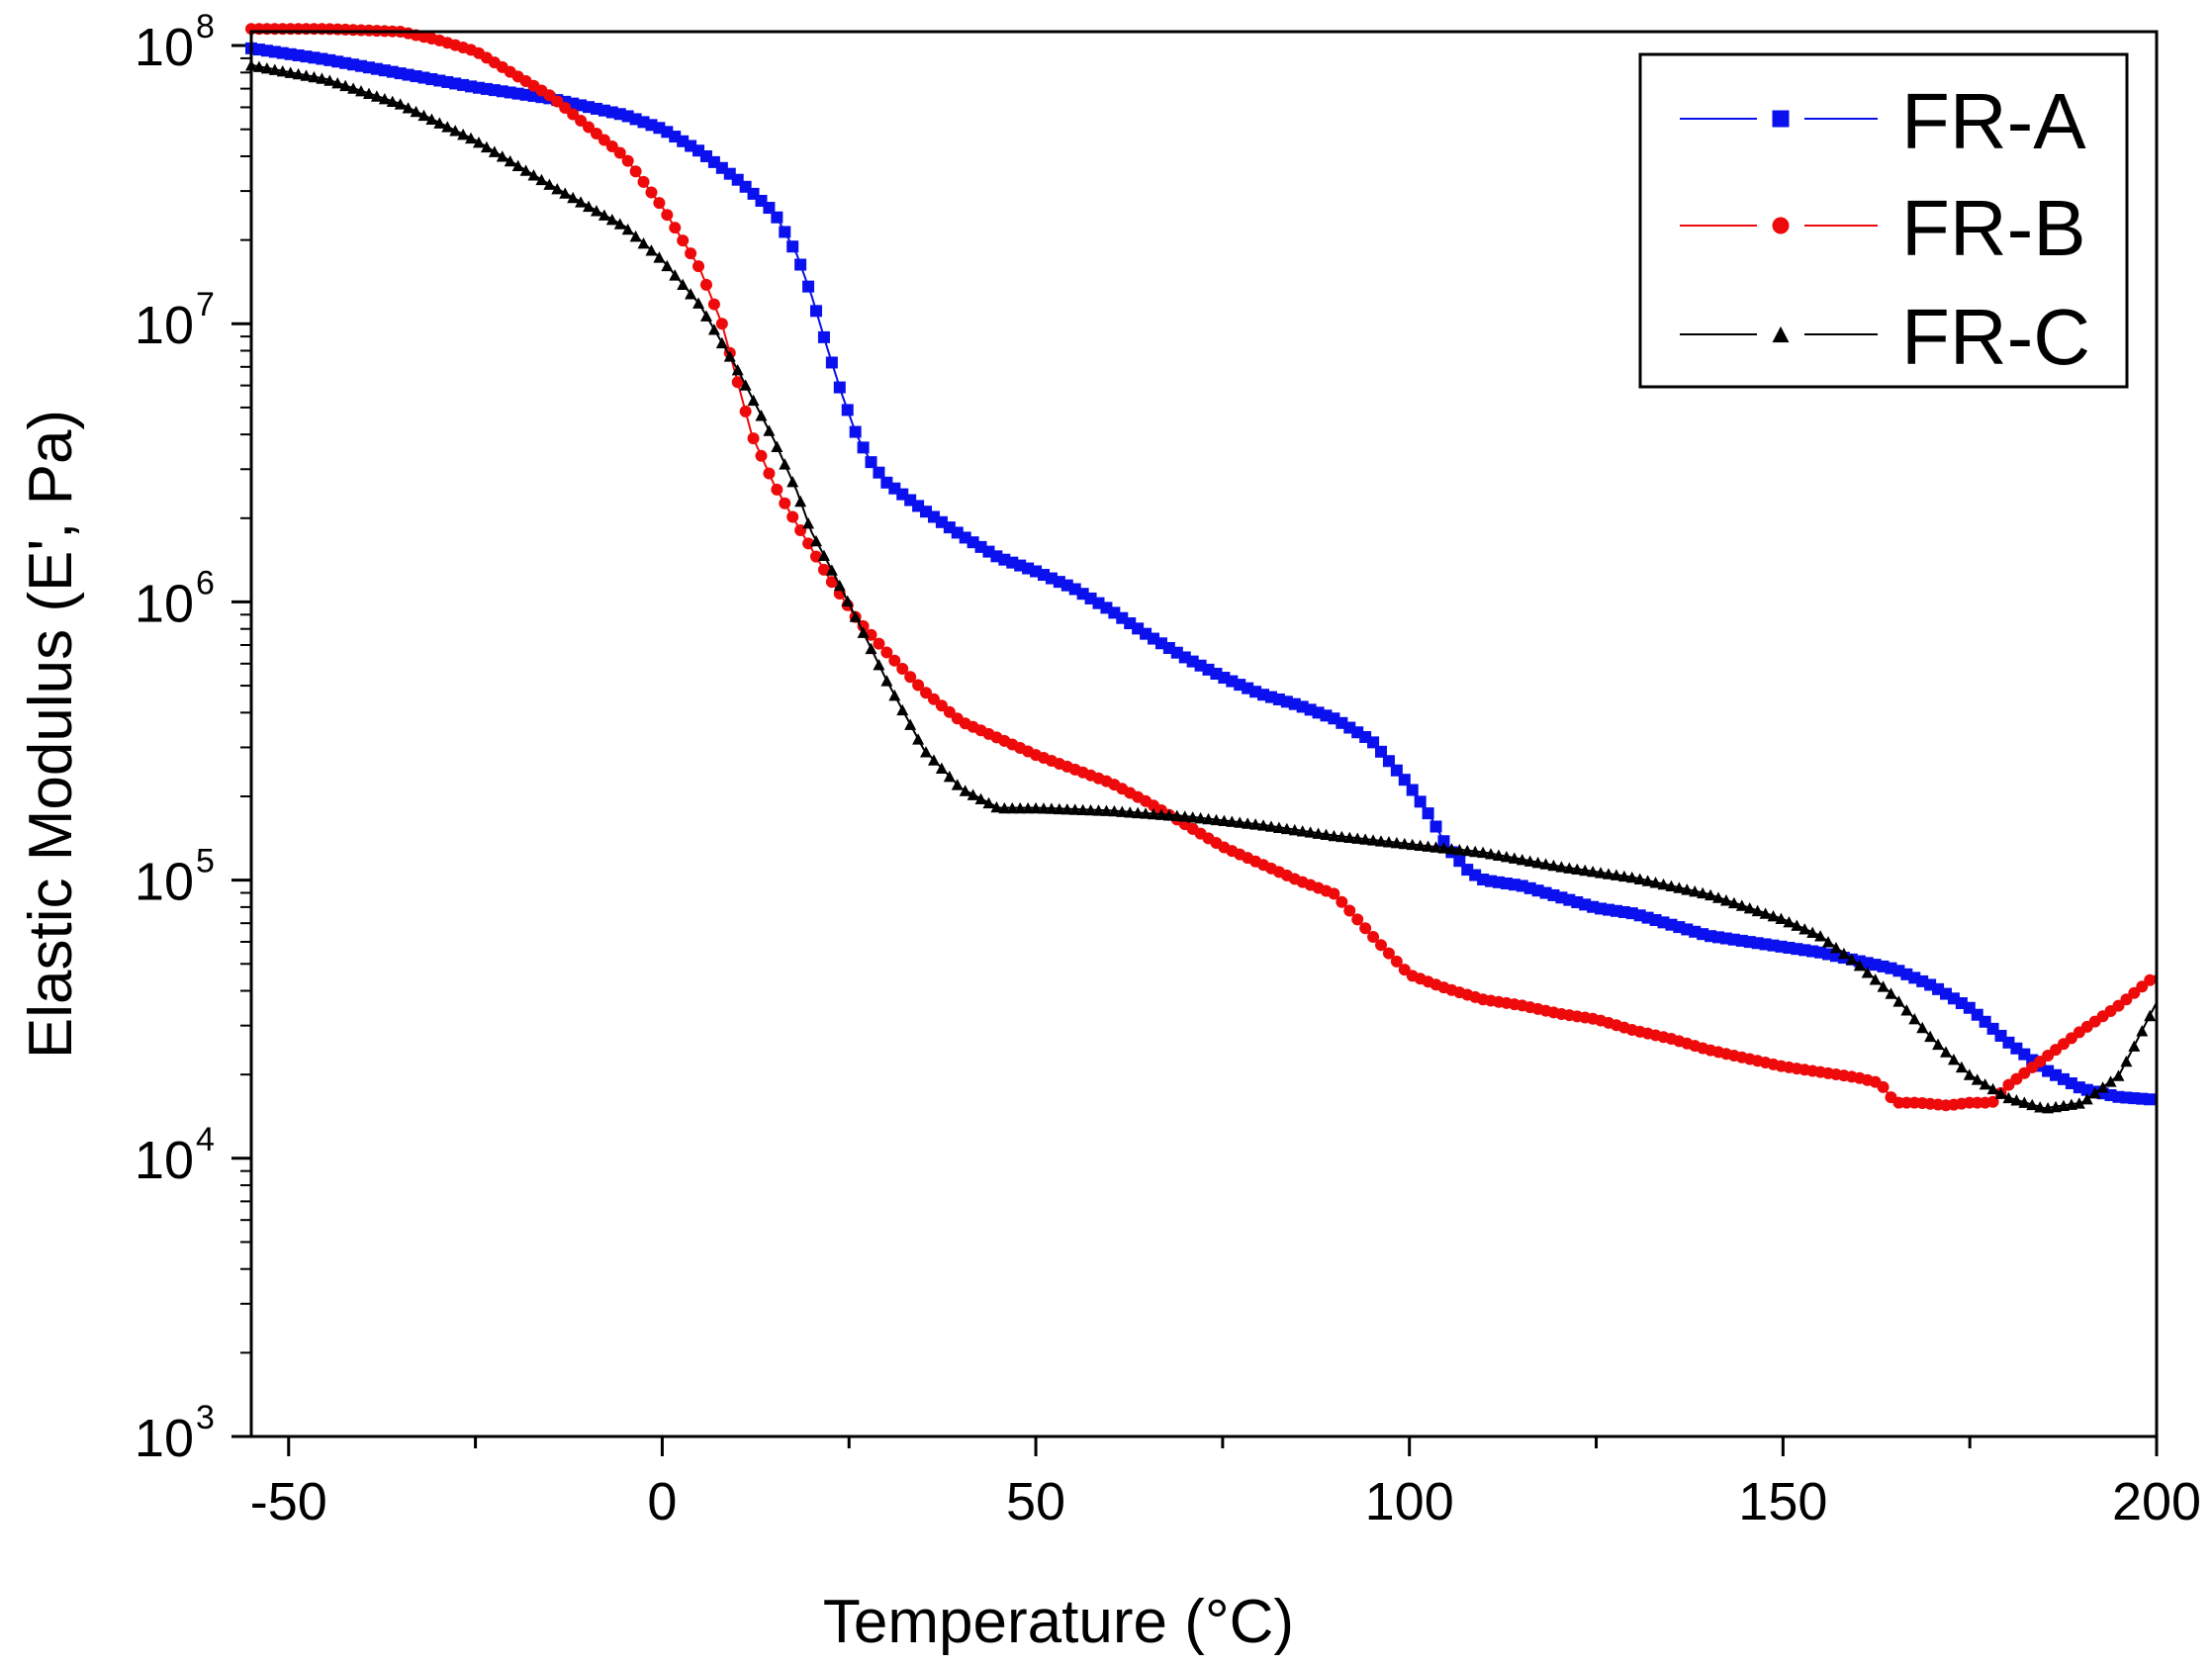 The width and height of the screenshot is (2212, 1666). What do you see at coordinates (206, 27) in the screenshot?
I see `y-tick-label-exponent: 8` at bounding box center [206, 27].